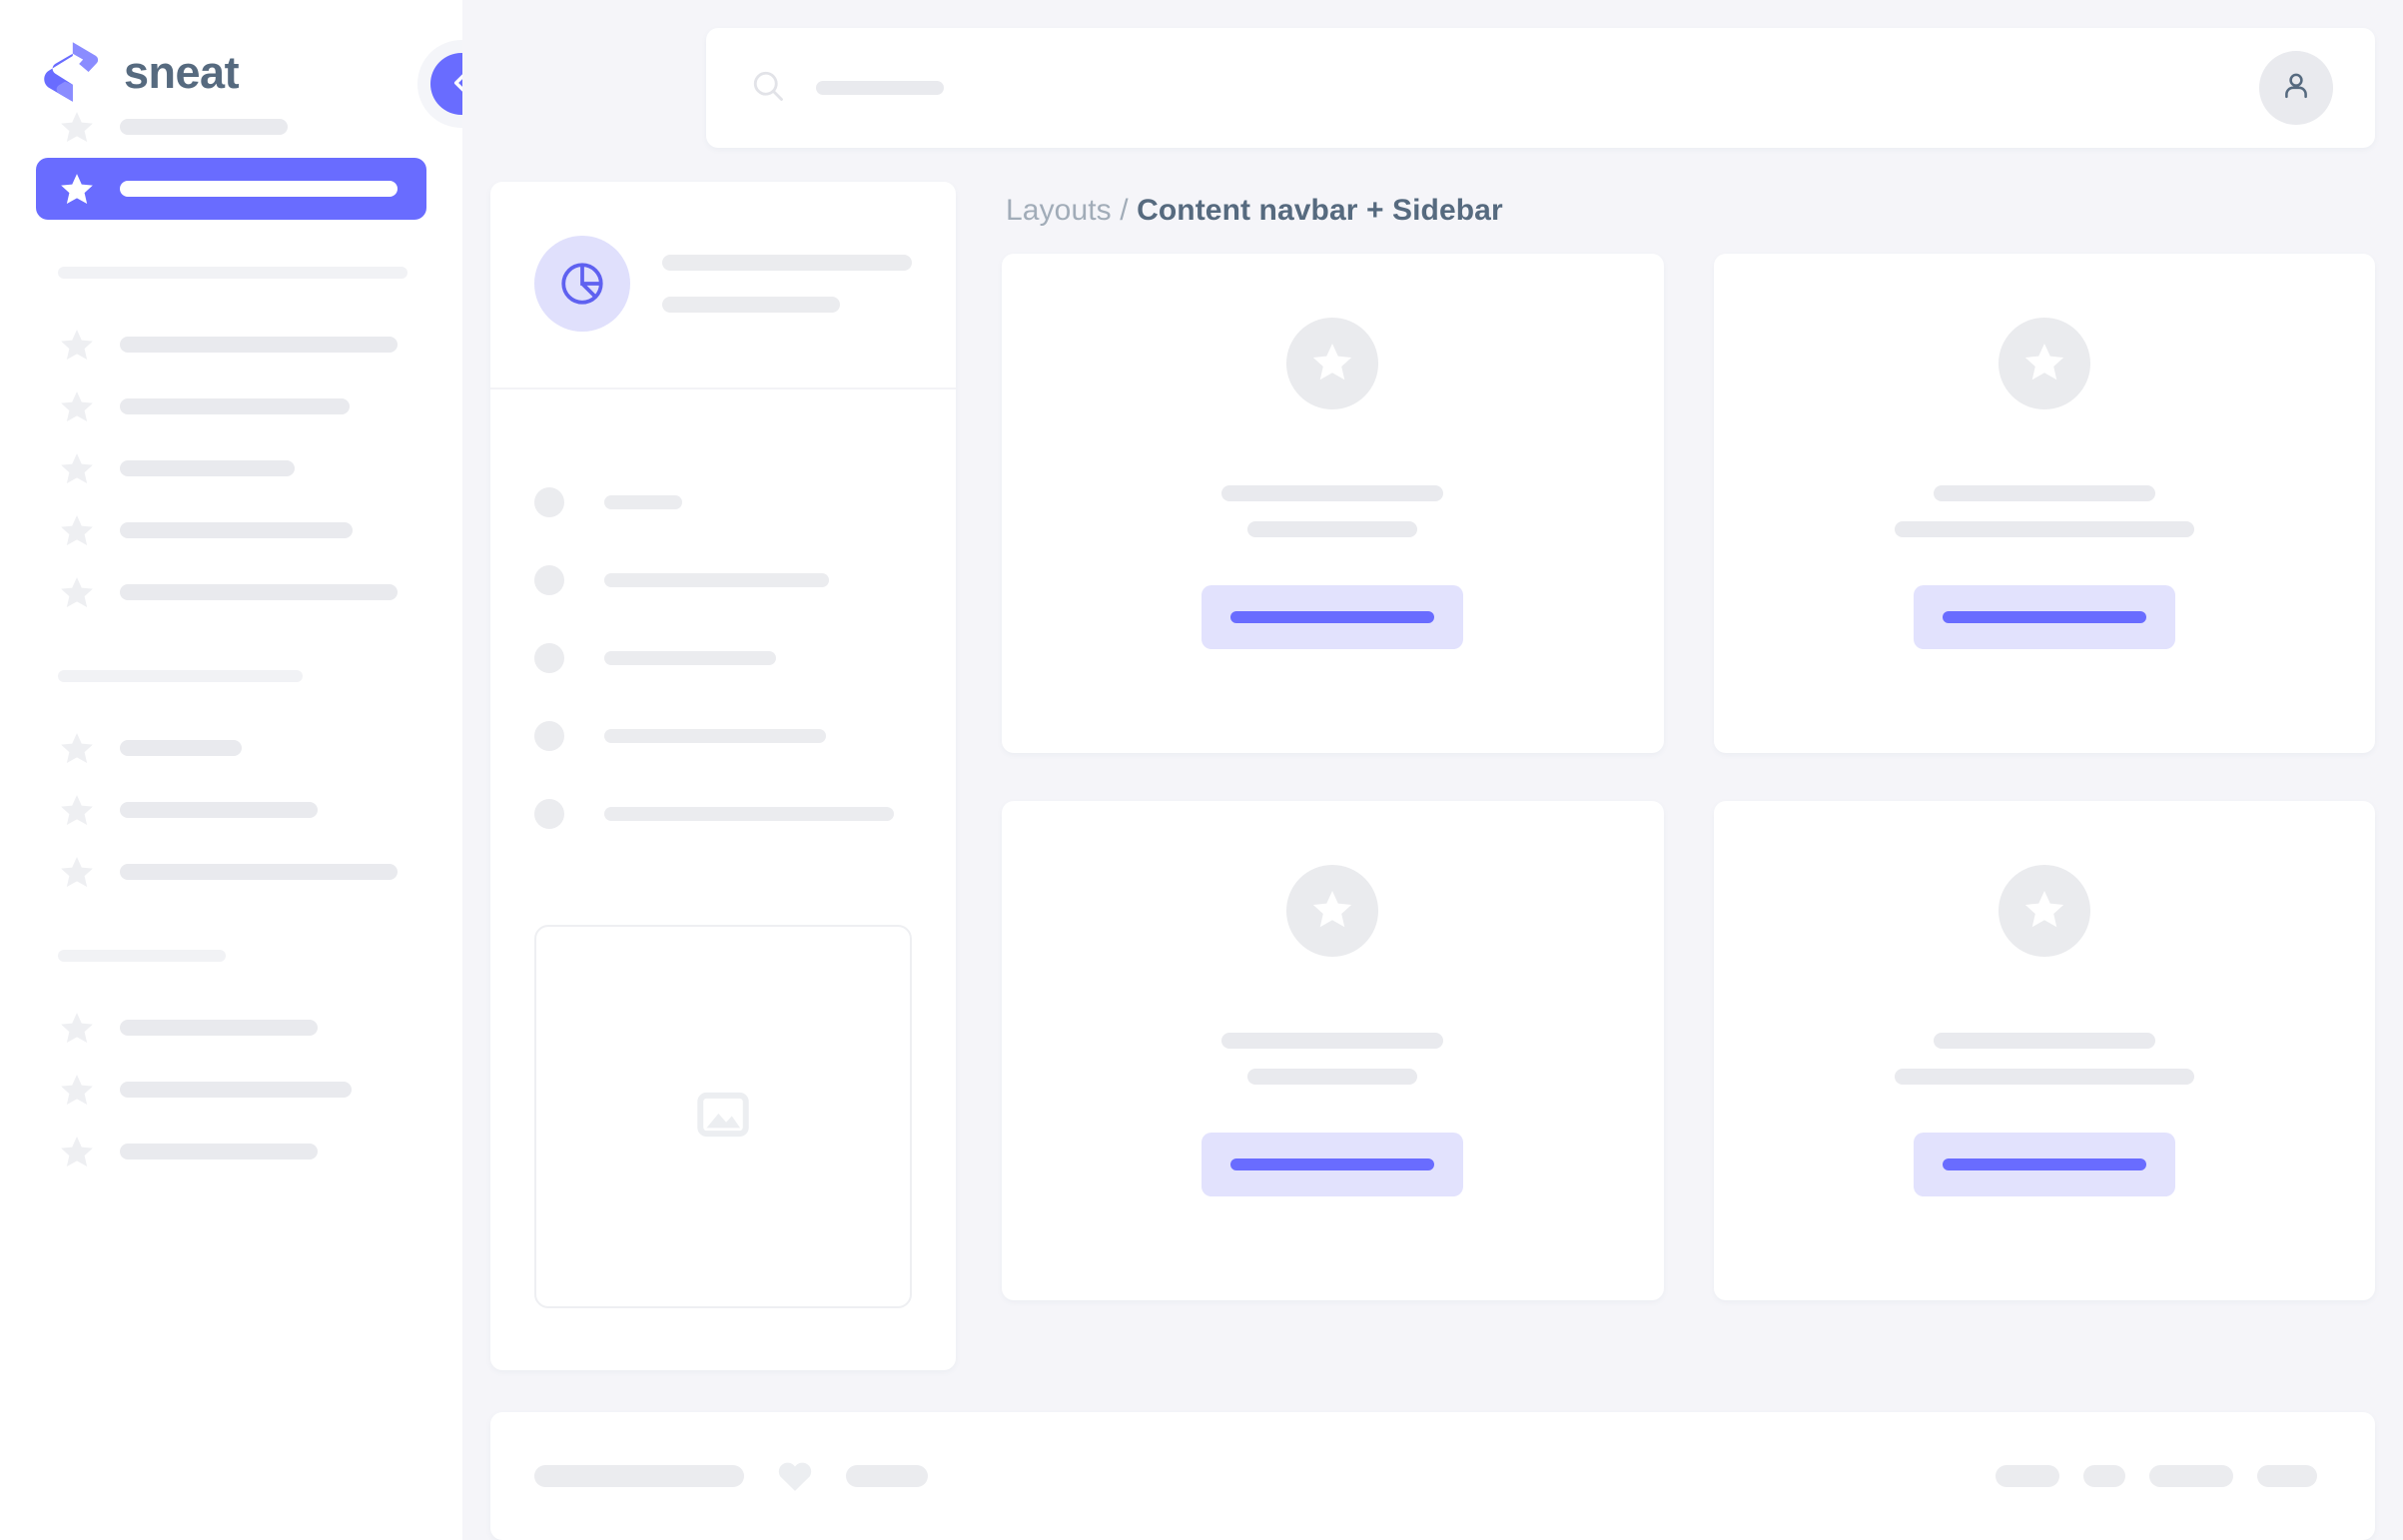 The height and width of the screenshot is (1540, 2403). I want to click on chevron-left-icon, so click(461, 84).